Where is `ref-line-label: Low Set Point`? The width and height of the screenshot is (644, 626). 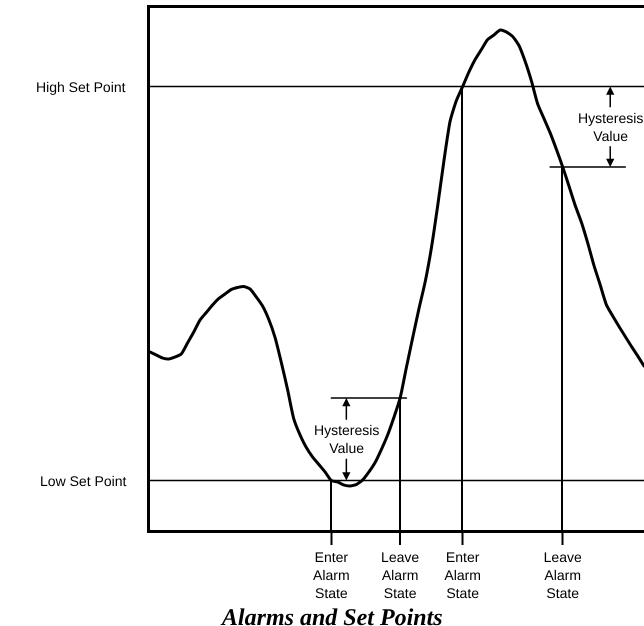 ref-line-label: Low Set Point is located at coordinates (83, 481).